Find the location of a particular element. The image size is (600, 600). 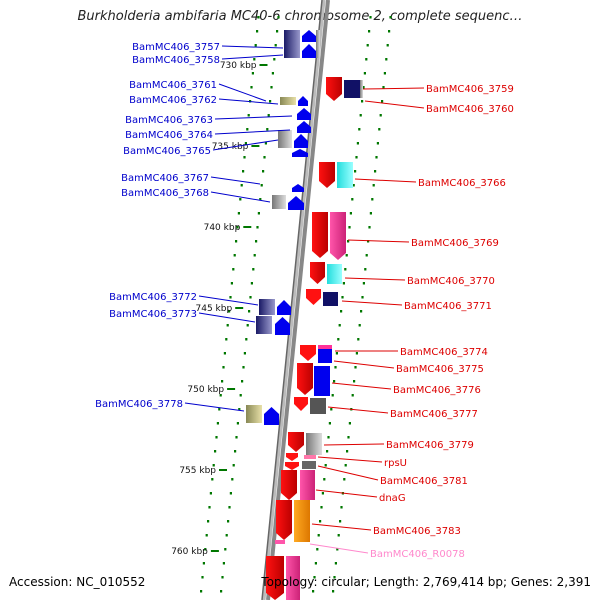

gene-label-right: BamMC406_3769 is located at coordinates (455, 243).